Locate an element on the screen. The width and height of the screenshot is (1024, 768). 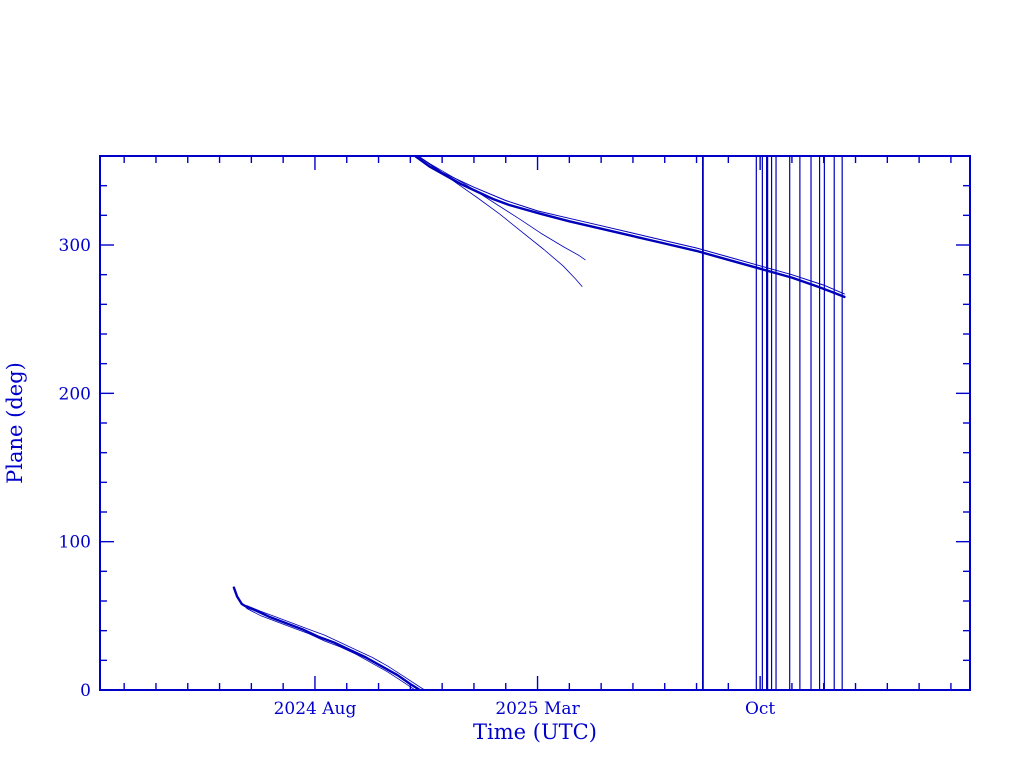
y-tick-label: 200 is located at coordinates (75, 394).